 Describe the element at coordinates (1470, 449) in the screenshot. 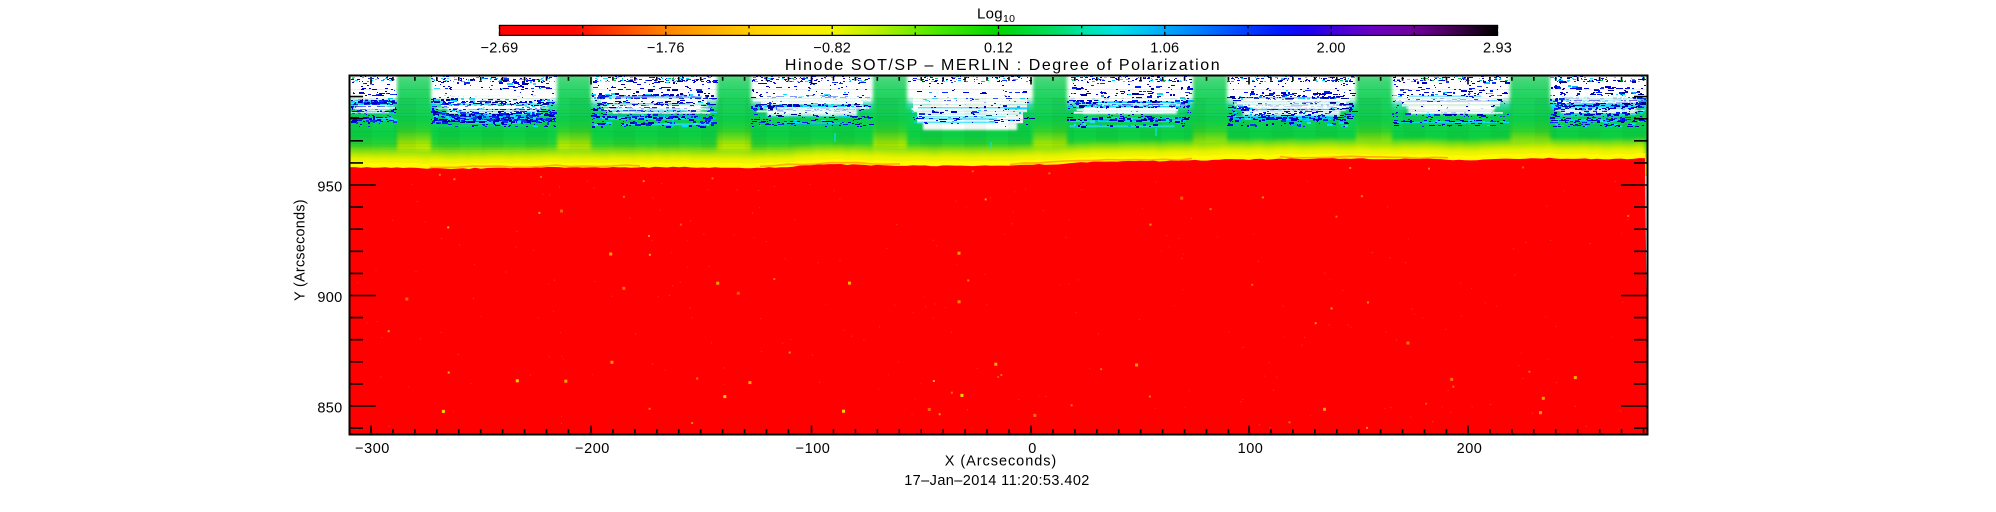

I see `svg-text: 200` at that location.